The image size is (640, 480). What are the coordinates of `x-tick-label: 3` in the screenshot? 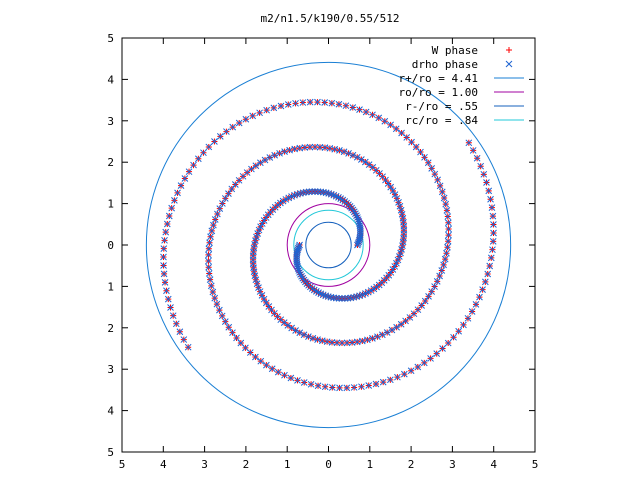 It's located at (452, 464).